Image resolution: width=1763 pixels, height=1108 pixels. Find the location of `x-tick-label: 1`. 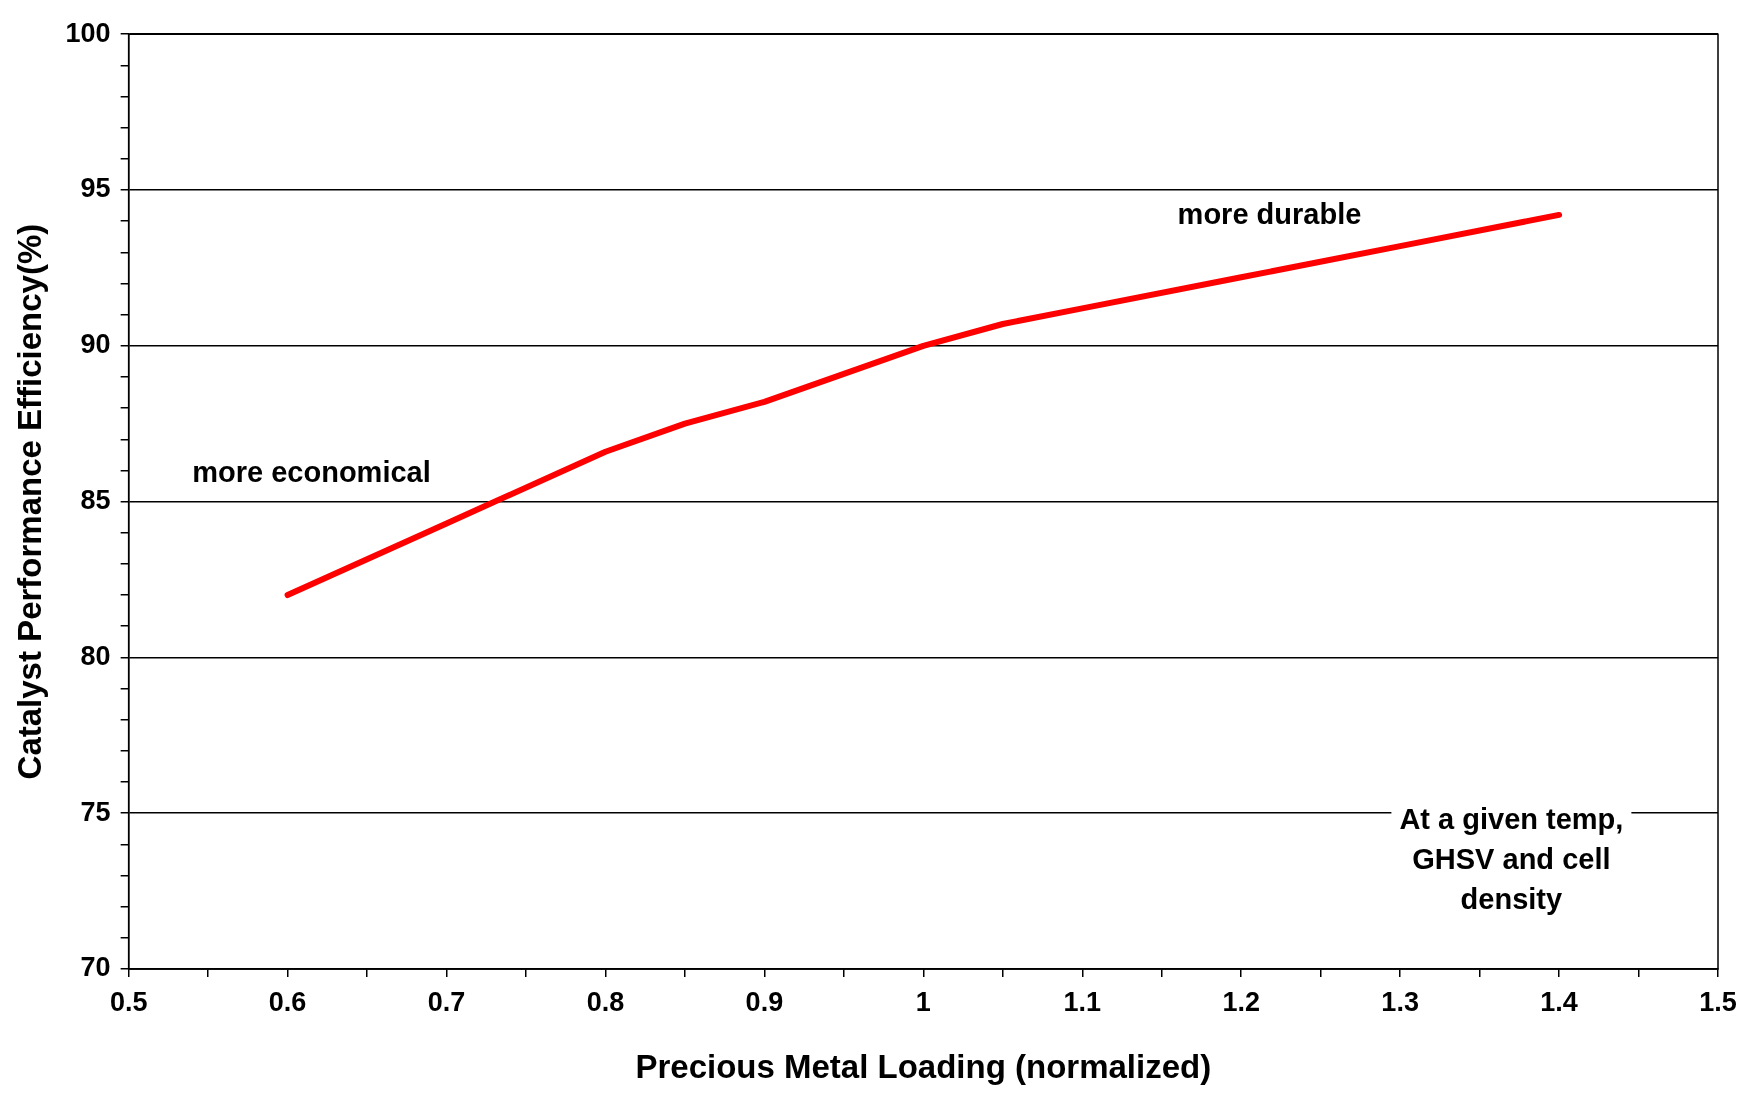

x-tick-label: 1 is located at coordinates (923, 1001).